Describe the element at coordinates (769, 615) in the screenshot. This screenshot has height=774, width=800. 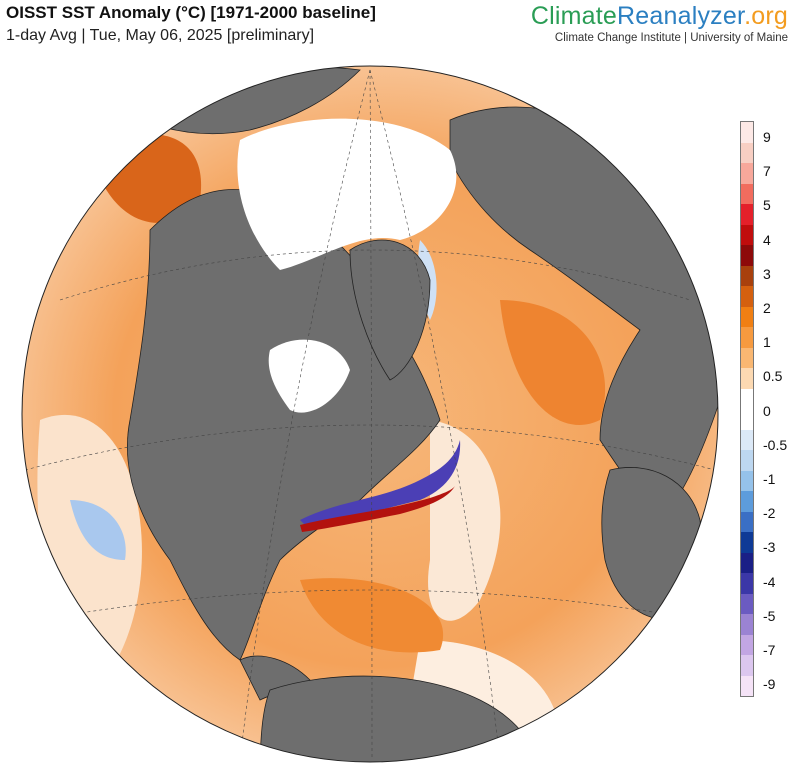
I see `legend-tick-label: -5` at that location.